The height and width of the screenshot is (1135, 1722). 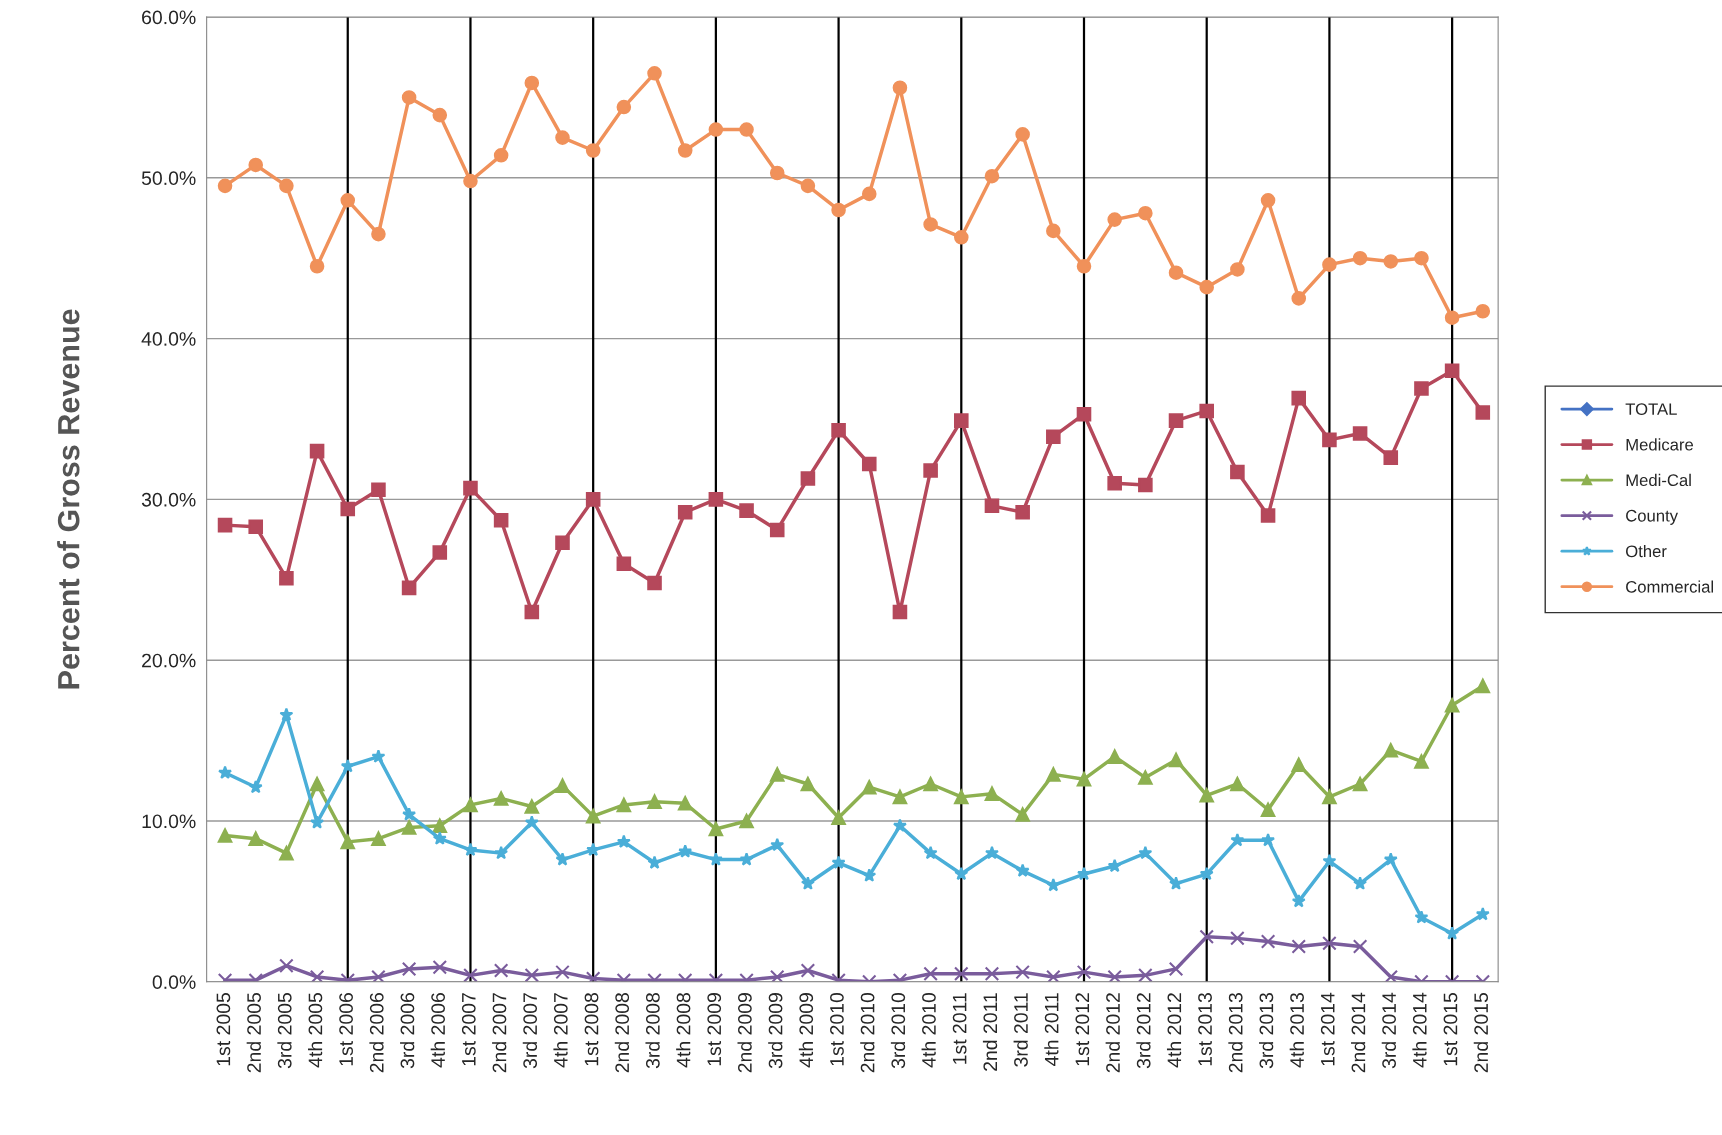 I want to click on x-tick-label: 1st 2014, so click(x=1327, y=1029).